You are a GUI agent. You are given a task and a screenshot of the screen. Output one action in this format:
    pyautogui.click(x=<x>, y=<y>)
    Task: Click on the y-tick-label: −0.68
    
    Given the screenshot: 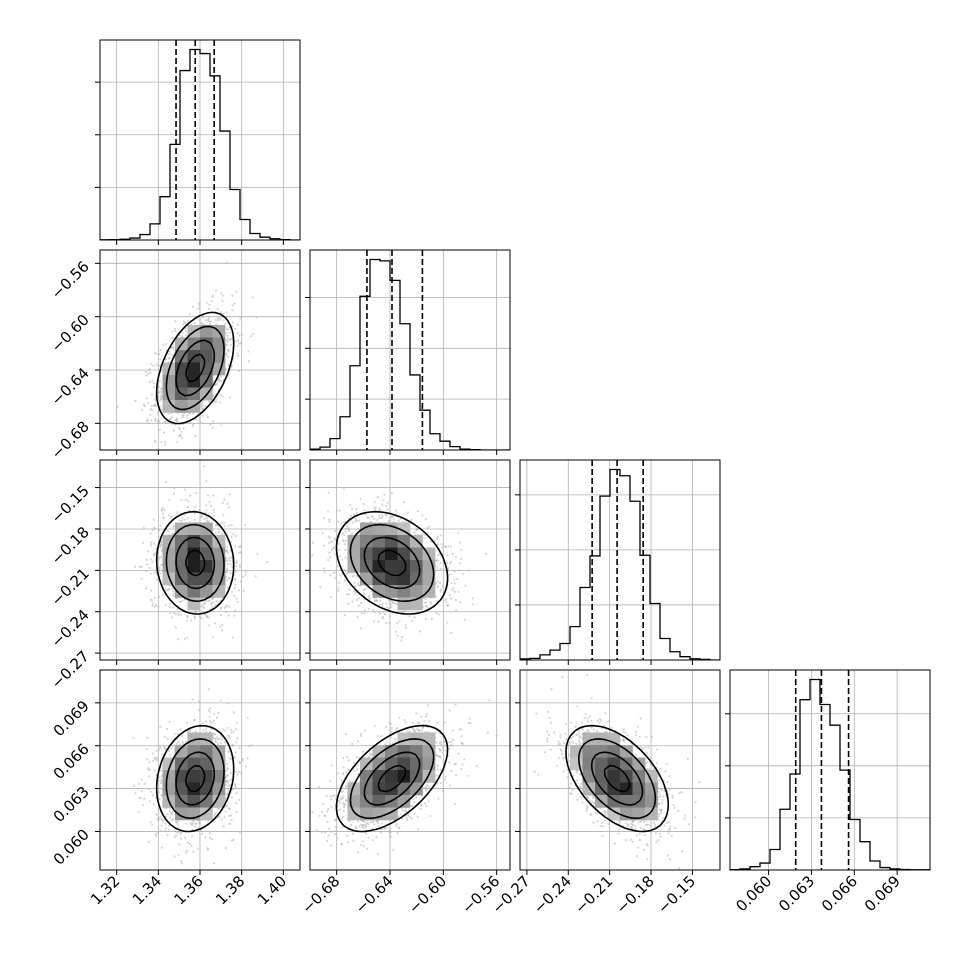 What is the action you would take?
    pyautogui.click(x=70, y=439)
    